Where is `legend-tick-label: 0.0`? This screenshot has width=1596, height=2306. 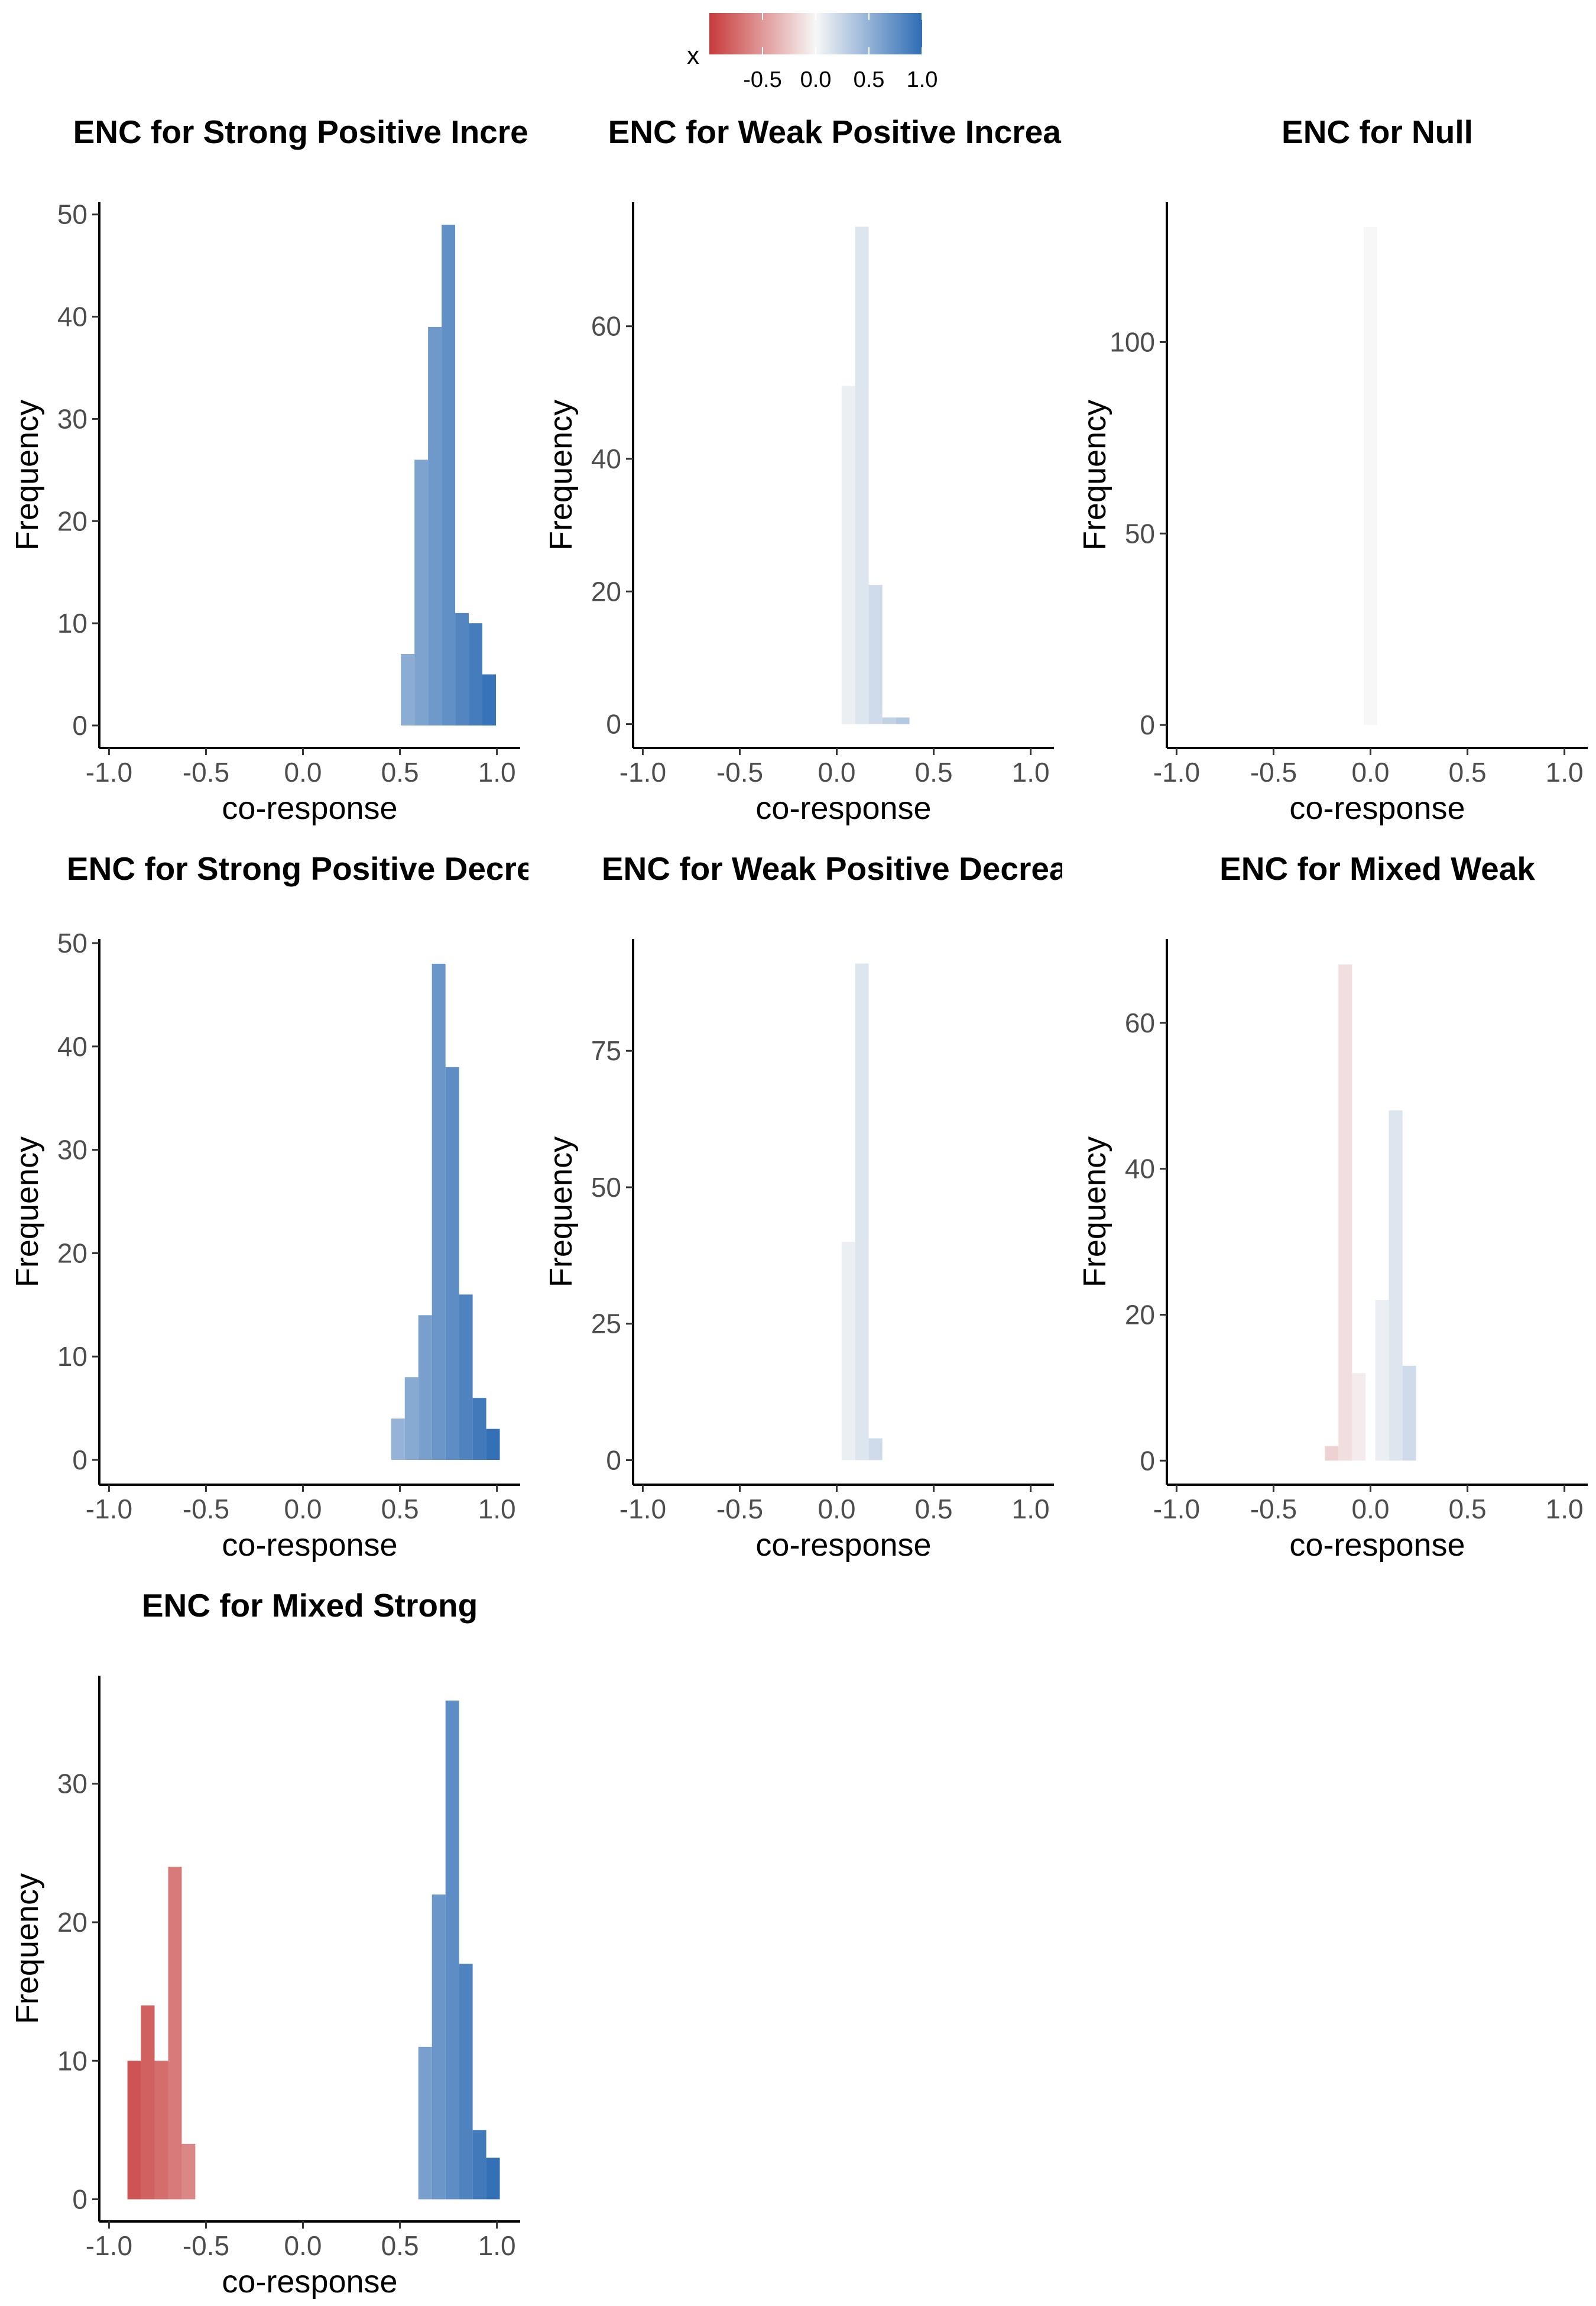 legend-tick-label: 0.0 is located at coordinates (816, 79).